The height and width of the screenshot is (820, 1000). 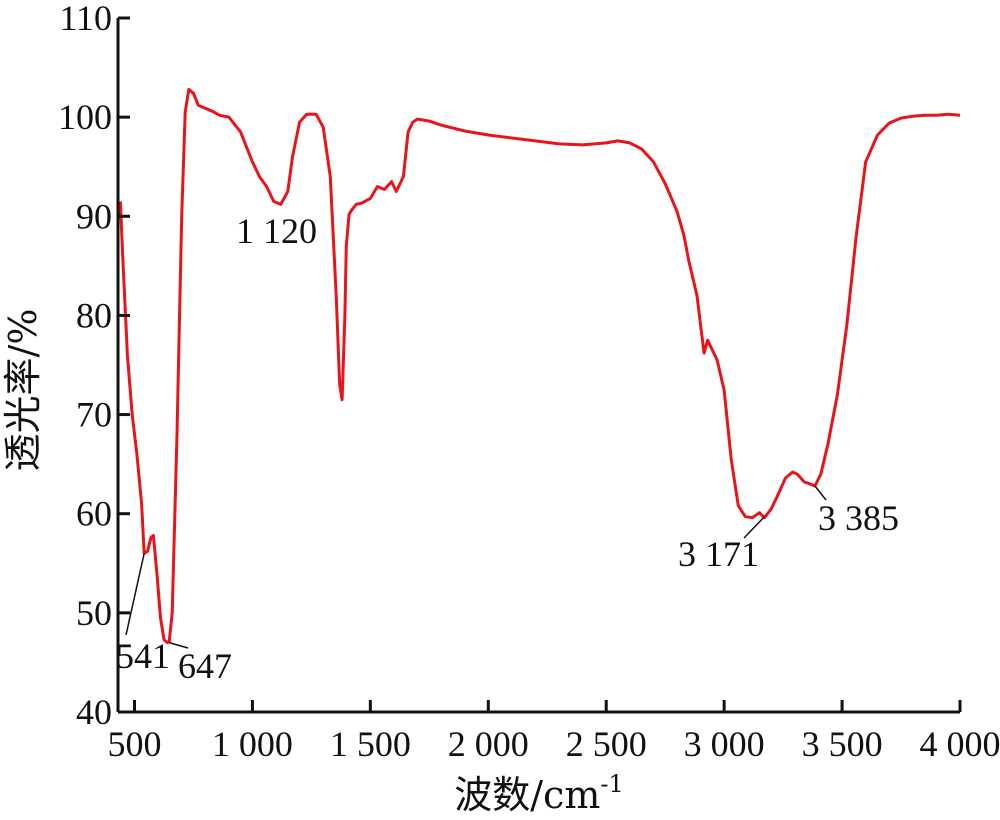 What do you see at coordinates (205, 666) in the screenshot?
I see `peak-label: 647` at bounding box center [205, 666].